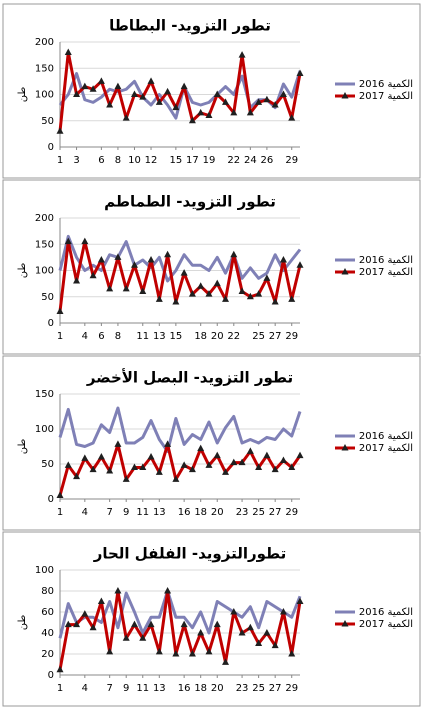  Describe the element at coordinates (151, 160) in the screenshot. I see `x-tick-label: 12` at that location.